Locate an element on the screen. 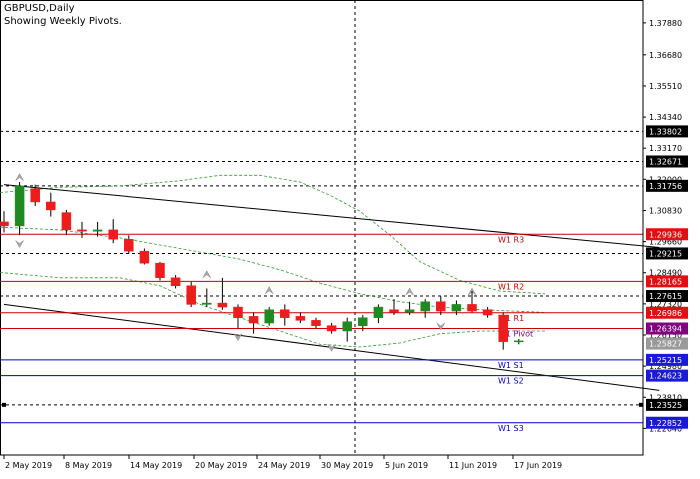 Image resolution: width=700 pixels, height=479 pixels. date-label: 24 May 2019 is located at coordinates (284, 465).